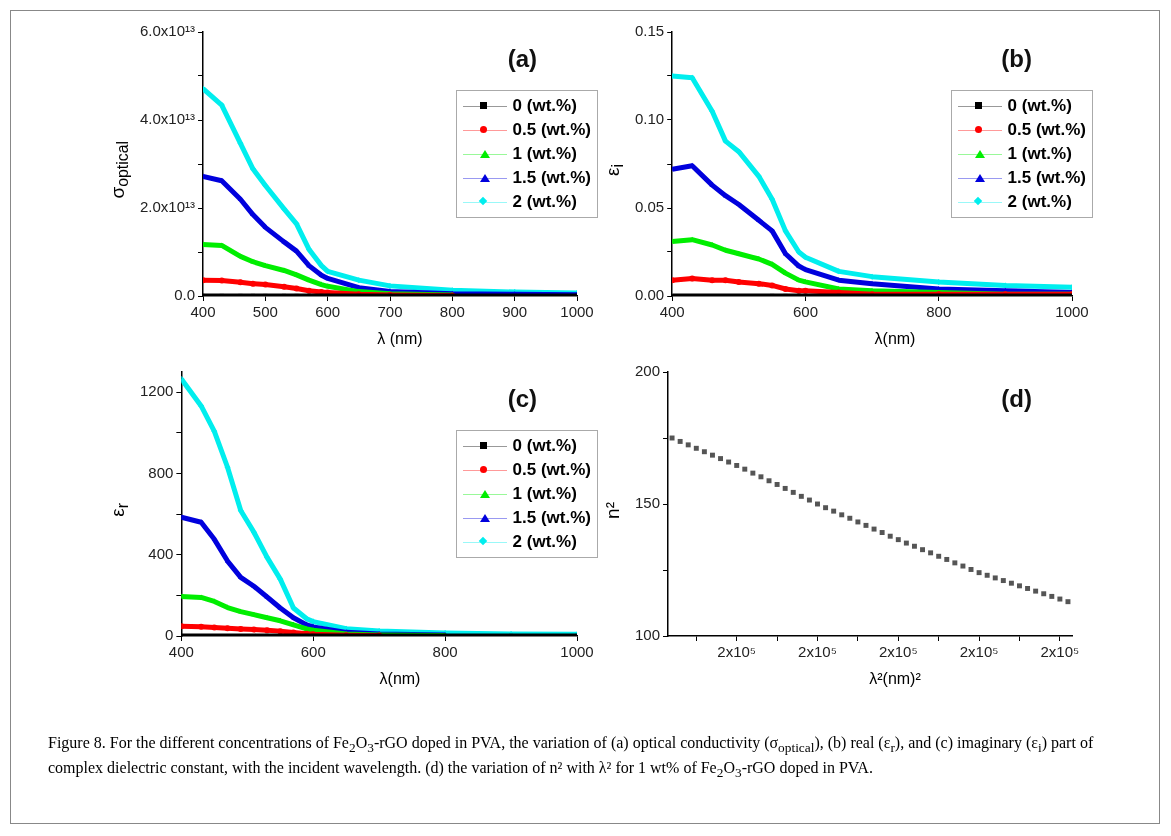 Image resolution: width=1171 pixels, height=836 pixels. What do you see at coordinates (613, 510) in the screenshot?
I see `y-axis-title: n²` at bounding box center [613, 510].